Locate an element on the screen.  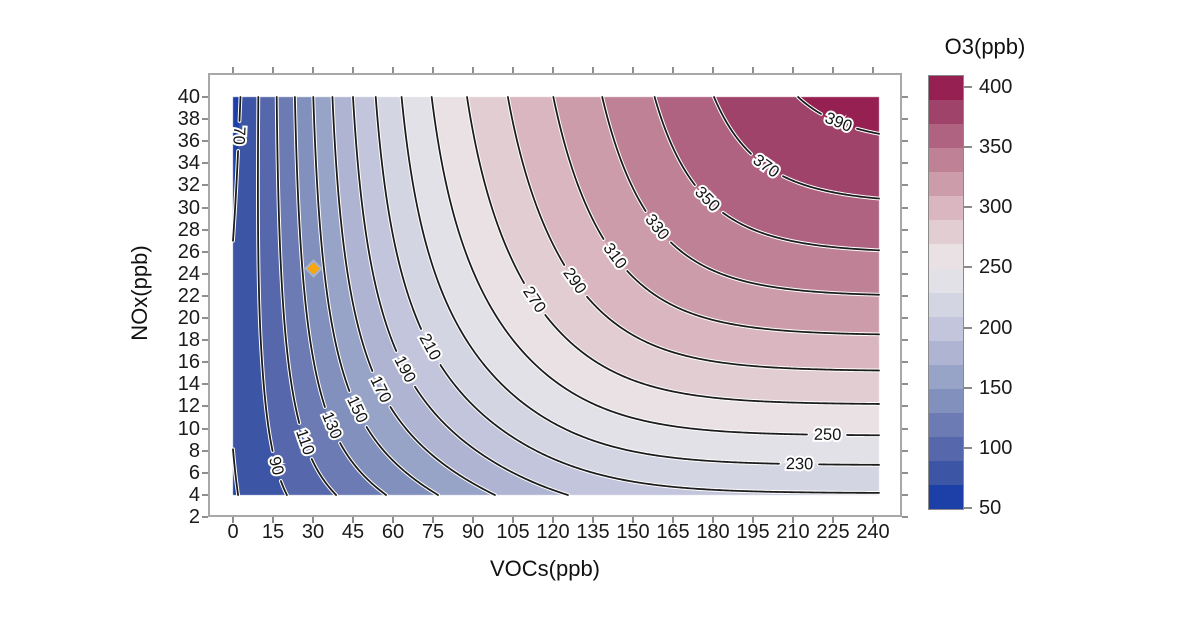
x-axis-title: VOCs(ppb) is located at coordinates (545, 568).